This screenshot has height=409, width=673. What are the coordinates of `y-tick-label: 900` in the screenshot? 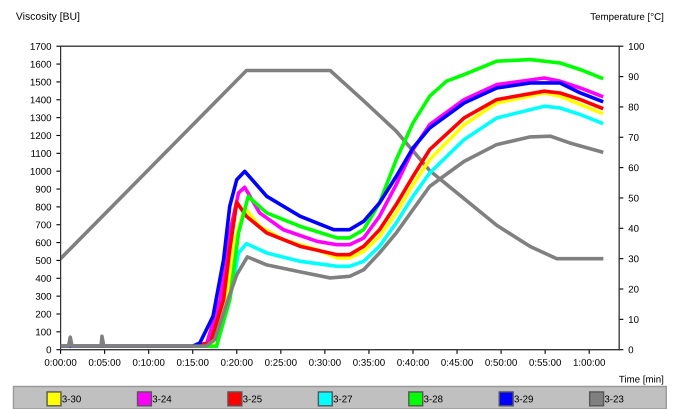 It's located at (44, 189).